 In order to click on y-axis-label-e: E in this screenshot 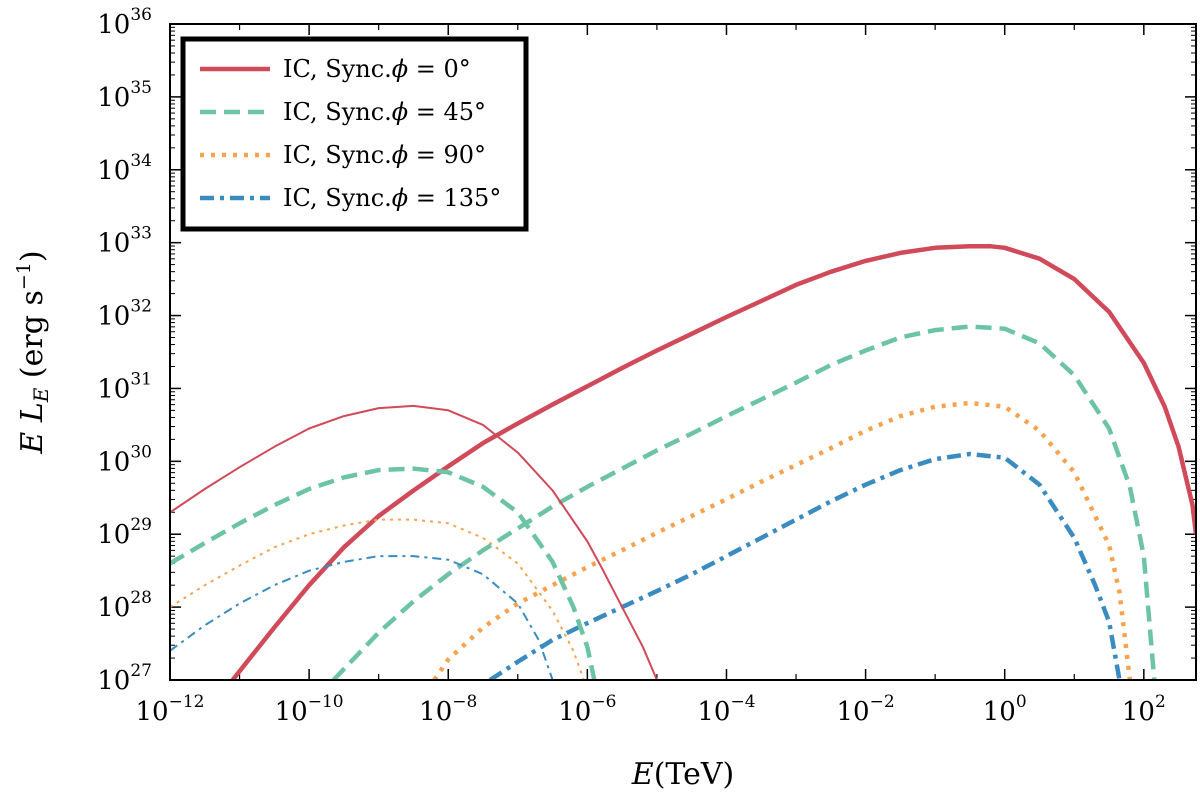, I will do `click(32, 443)`.